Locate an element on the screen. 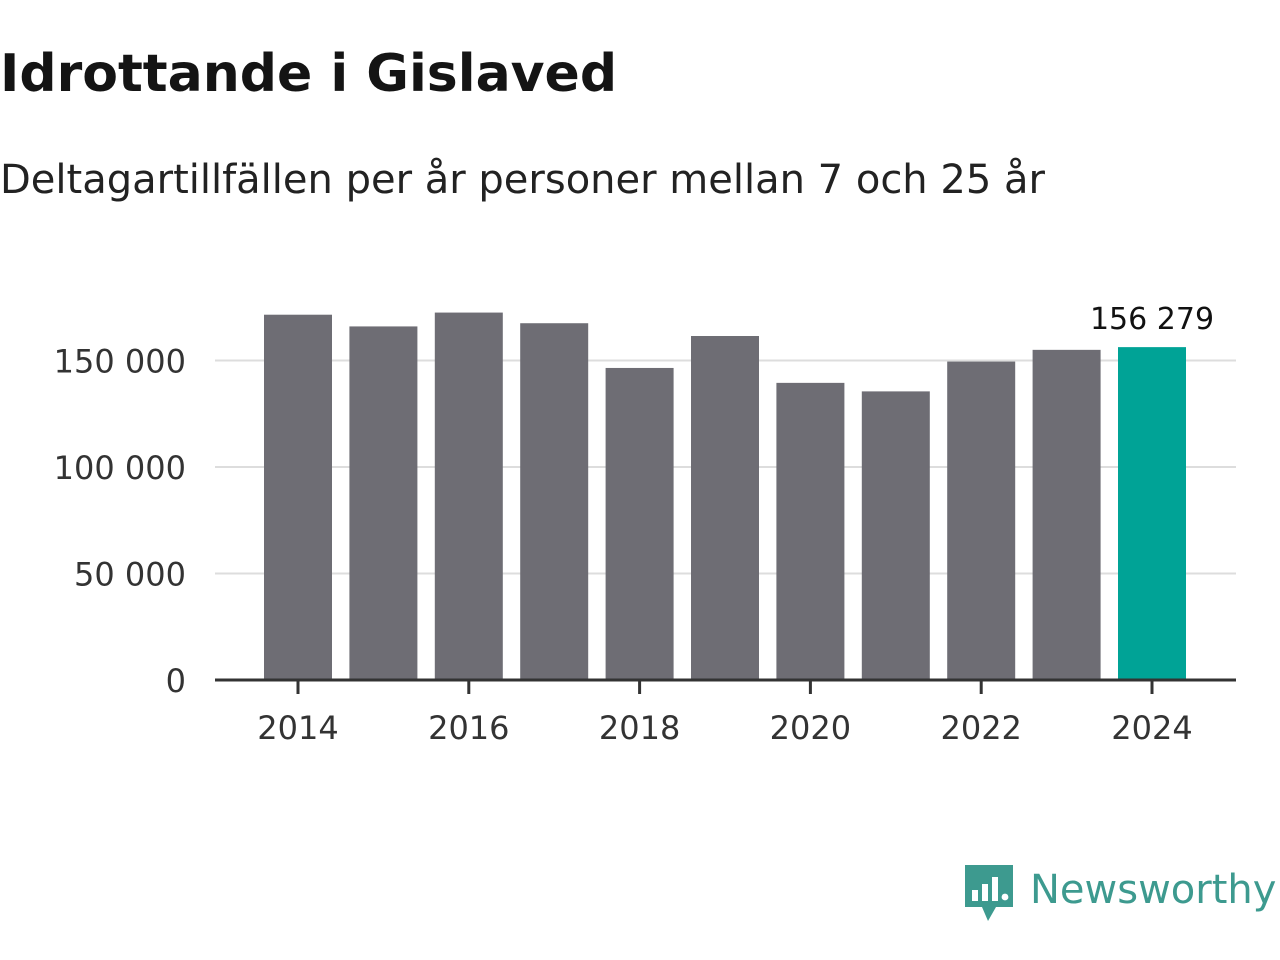 The width and height of the screenshot is (1280, 960). data-label: 156 279 is located at coordinates (1152, 319).